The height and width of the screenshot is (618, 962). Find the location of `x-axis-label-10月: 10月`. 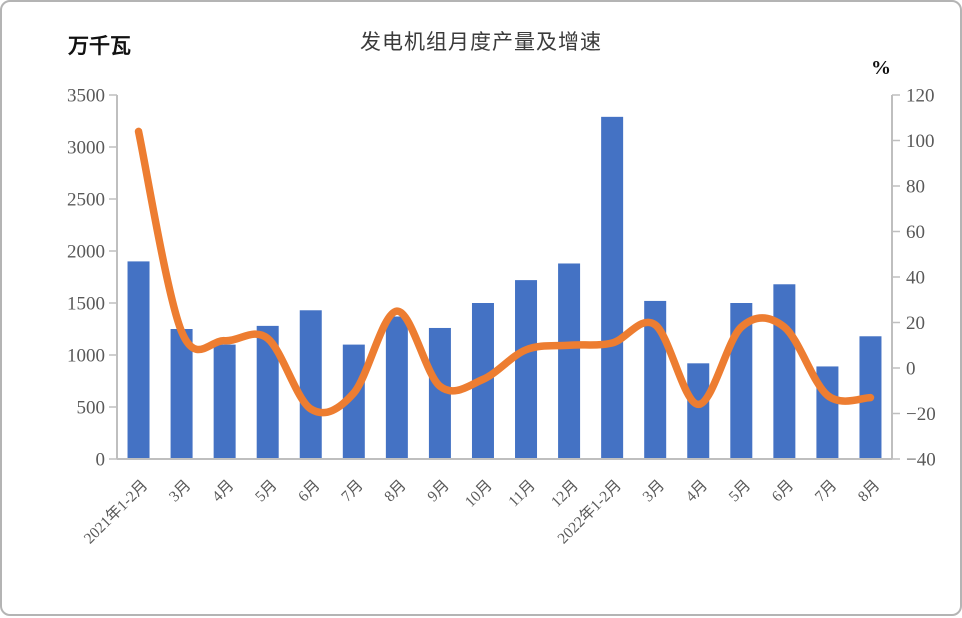

x-axis-label-10月: 10月 is located at coordinates (479, 494).